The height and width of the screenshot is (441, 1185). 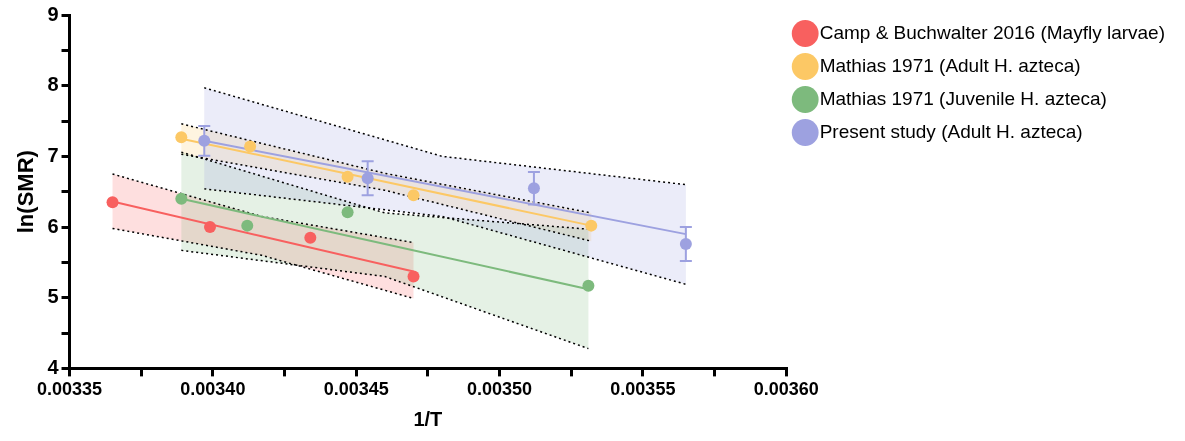 I want to click on y-tick-label: 9, so click(x=53, y=13).